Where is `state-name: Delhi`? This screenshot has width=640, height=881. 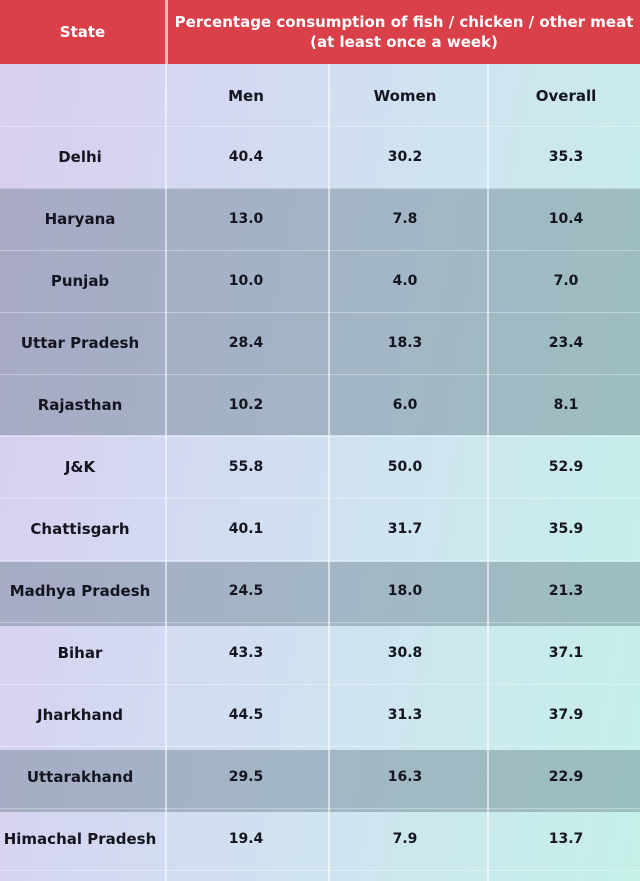
state-name: Delhi is located at coordinates (80, 157).